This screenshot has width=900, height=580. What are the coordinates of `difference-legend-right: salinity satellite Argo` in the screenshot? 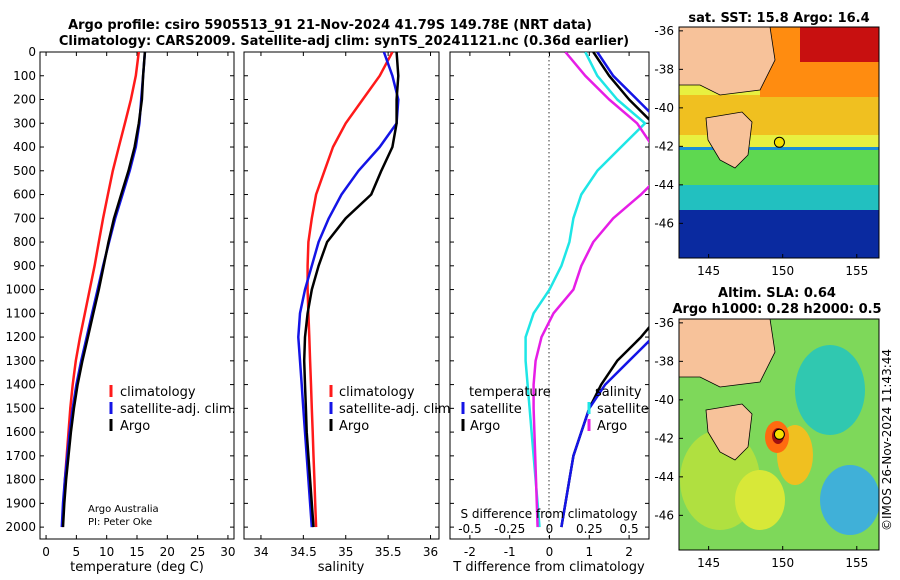 It's located at (618, 409).